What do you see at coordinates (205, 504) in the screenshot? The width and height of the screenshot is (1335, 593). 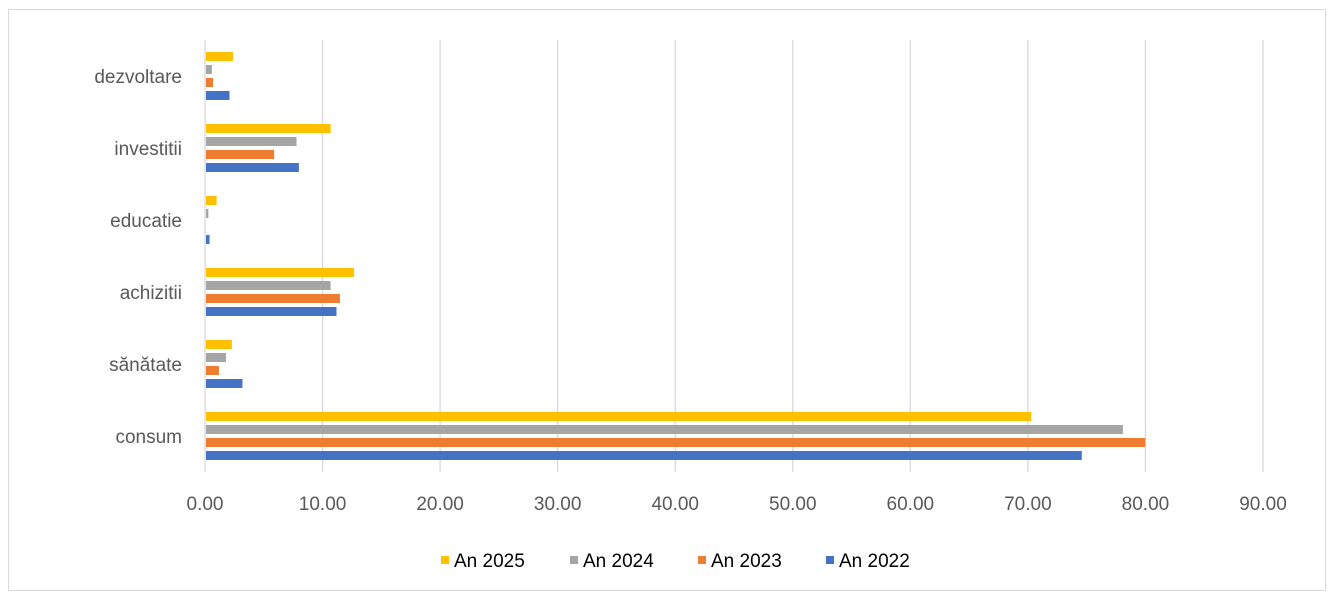 I see `x-tick-label: 0.00` at bounding box center [205, 504].